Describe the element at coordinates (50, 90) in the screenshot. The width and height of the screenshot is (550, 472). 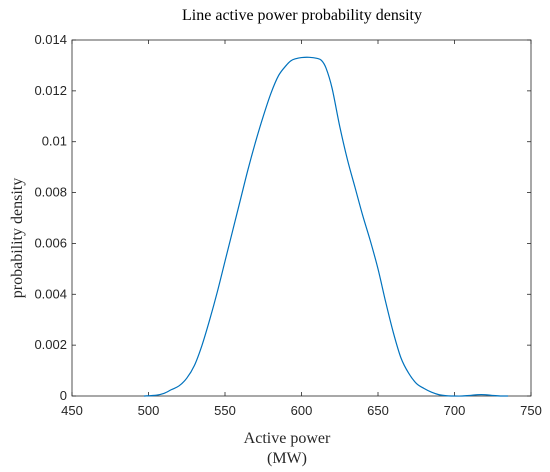
I see `y-tick-label: 0.012` at that location.